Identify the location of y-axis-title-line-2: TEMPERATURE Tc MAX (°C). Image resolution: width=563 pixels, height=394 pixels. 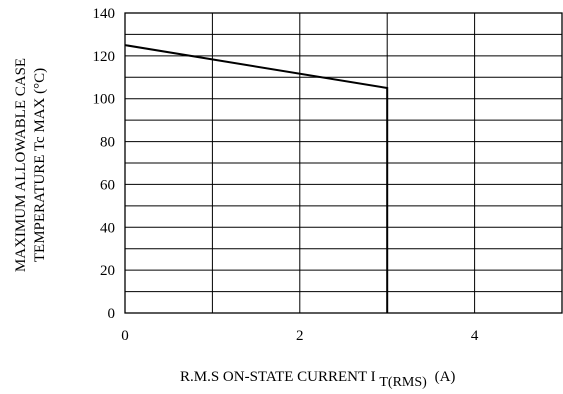
(40, 165).